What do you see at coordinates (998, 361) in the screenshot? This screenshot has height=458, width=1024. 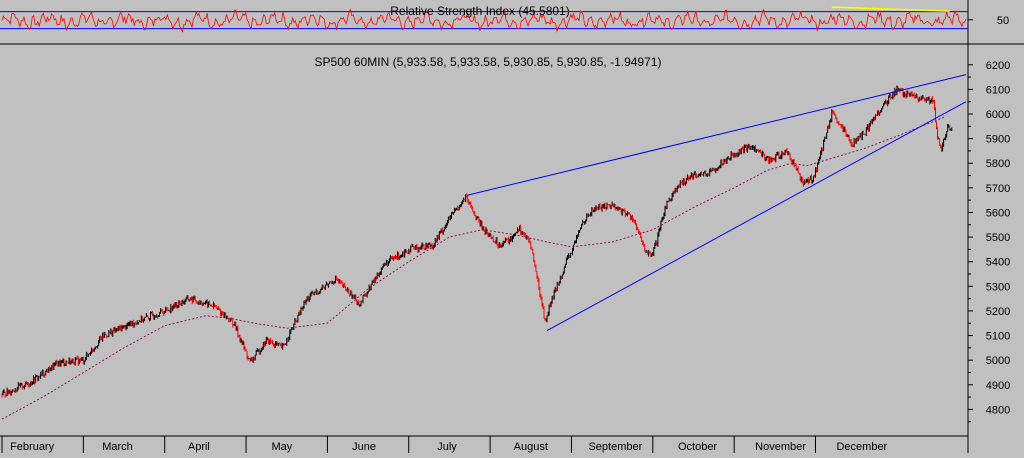 I see `price-y-tick-label: 5000` at bounding box center [998, 361].